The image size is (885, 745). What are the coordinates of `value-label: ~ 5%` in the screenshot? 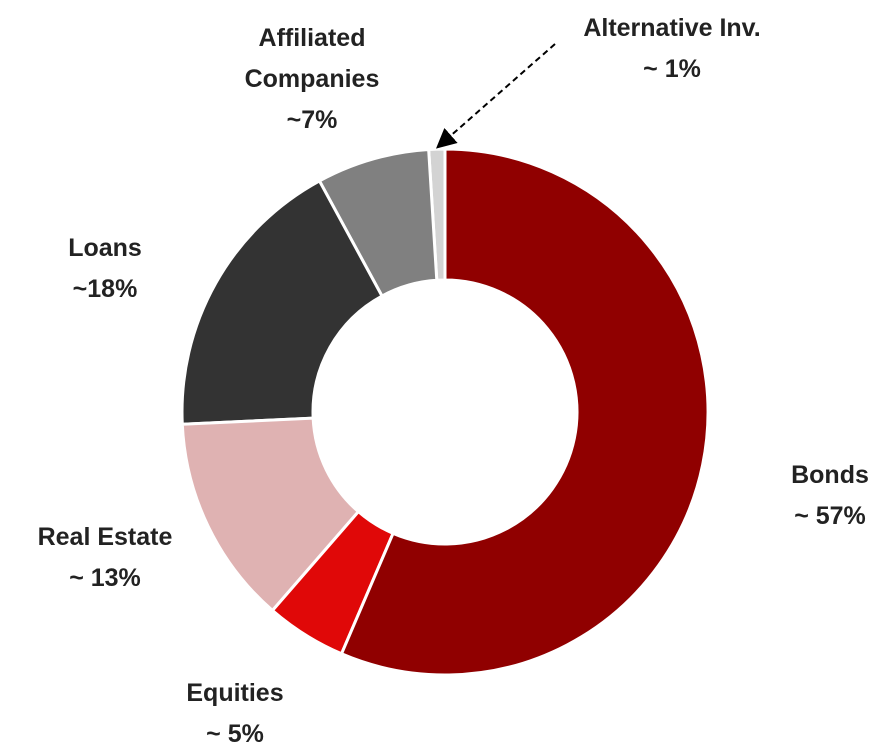 It's located at (235, 732).